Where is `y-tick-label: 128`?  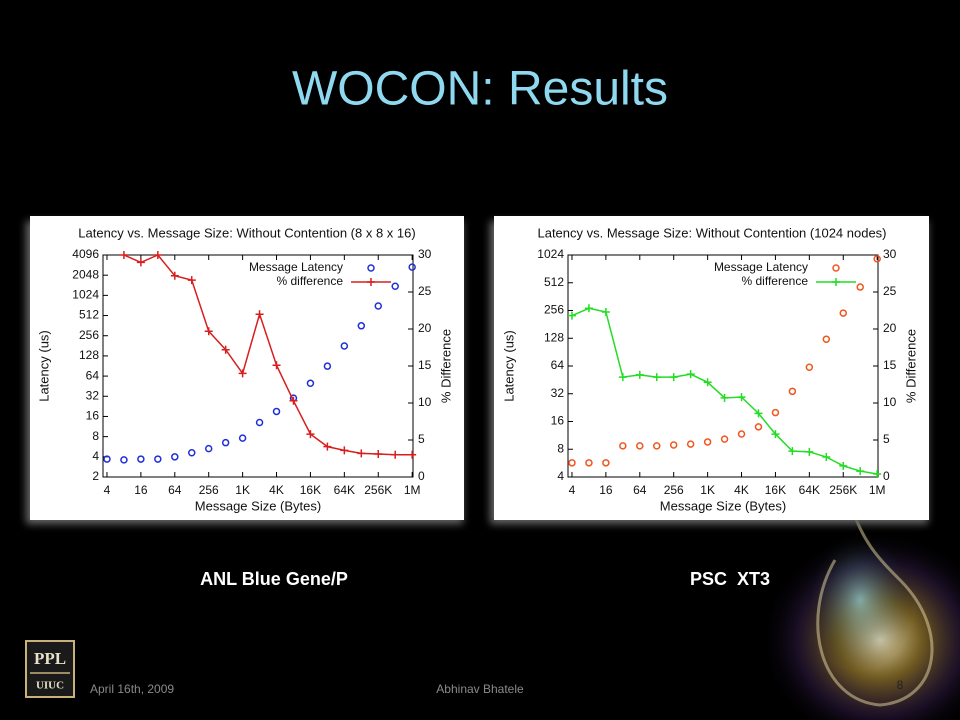
y-tick-label: 128 is located at coordinates (554, 337).